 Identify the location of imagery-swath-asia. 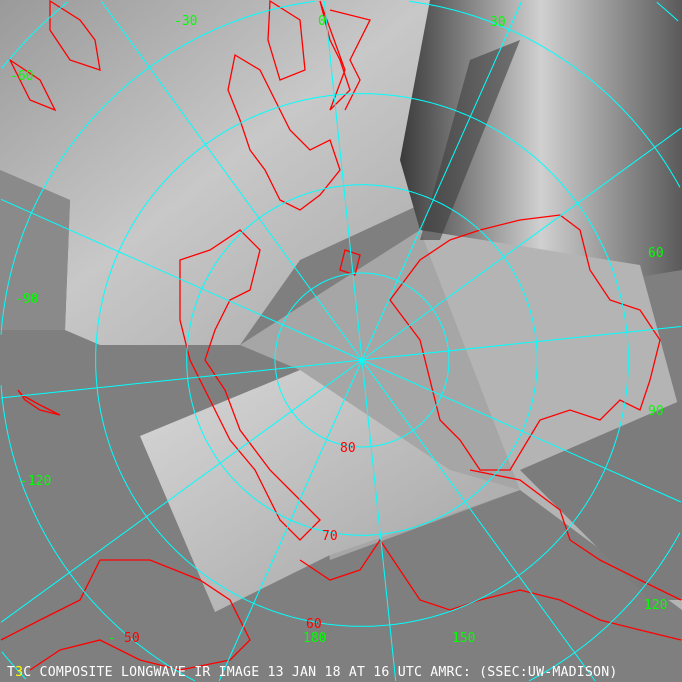
(601, 500).